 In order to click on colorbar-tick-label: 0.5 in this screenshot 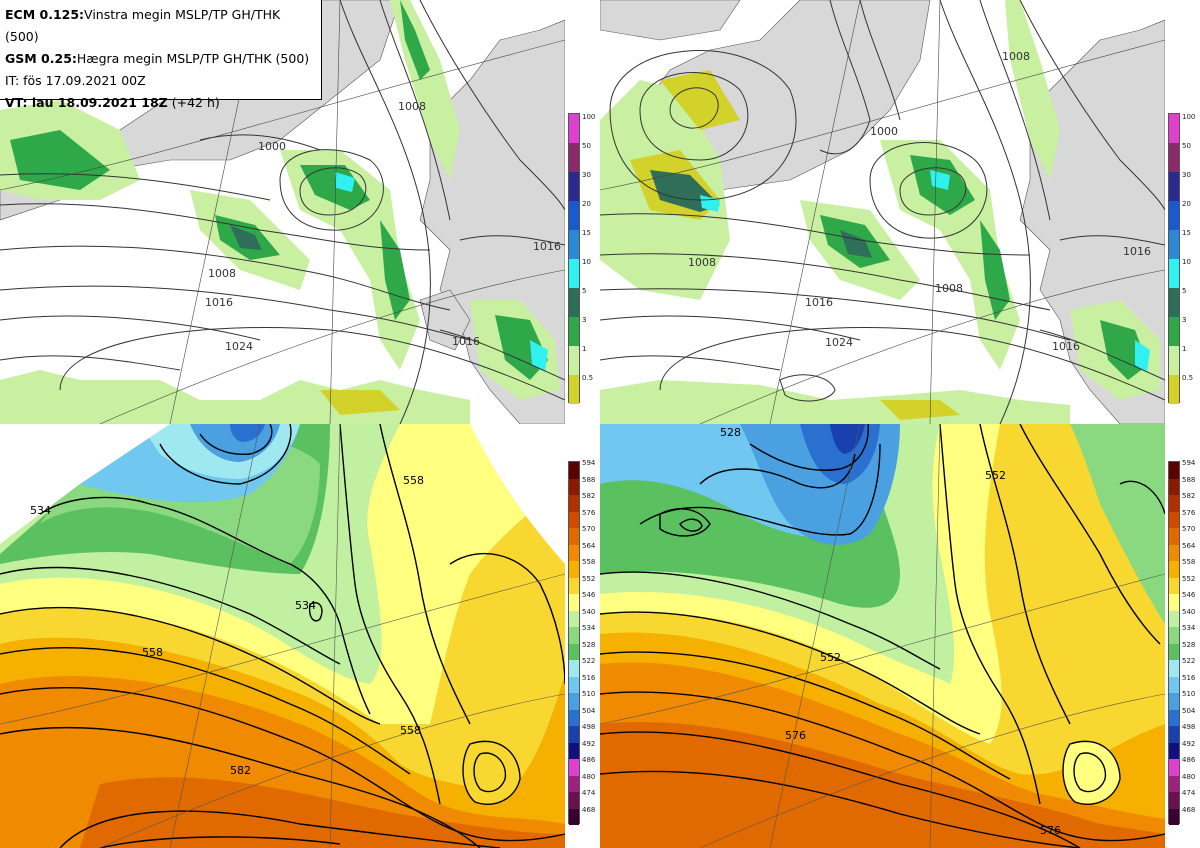, I will do `click(588, 378)`.